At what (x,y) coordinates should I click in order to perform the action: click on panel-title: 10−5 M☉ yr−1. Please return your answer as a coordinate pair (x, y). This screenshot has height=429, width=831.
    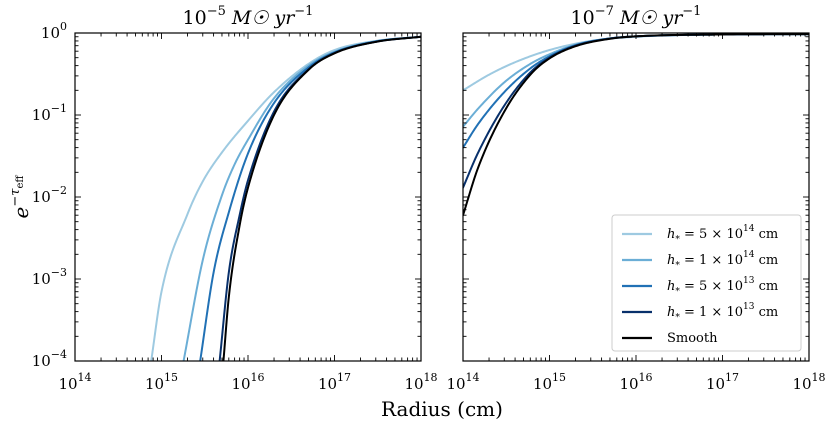
    Looking at the image, I should click on (248, 16).